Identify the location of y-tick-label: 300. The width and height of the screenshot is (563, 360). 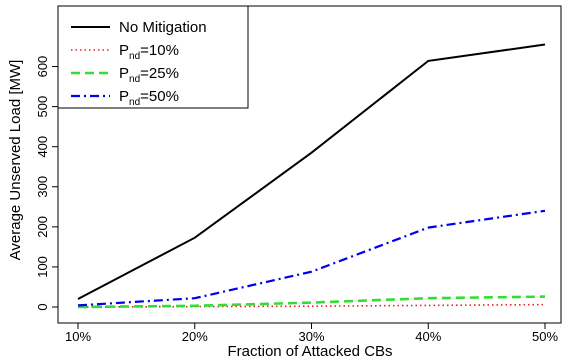
(42, 187).